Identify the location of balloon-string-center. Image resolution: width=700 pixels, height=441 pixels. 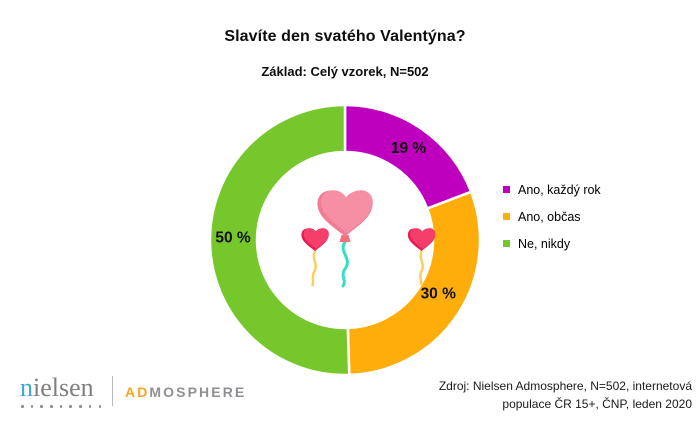
(345, 264).